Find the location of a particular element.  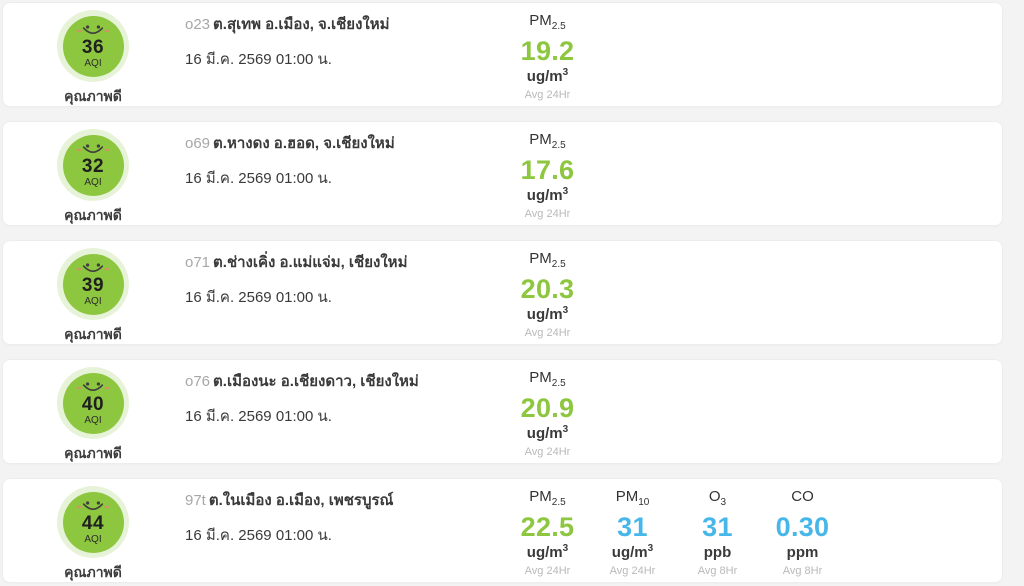

aqi-badge-halo: 44 AQI is located at coordinates (93, 522).